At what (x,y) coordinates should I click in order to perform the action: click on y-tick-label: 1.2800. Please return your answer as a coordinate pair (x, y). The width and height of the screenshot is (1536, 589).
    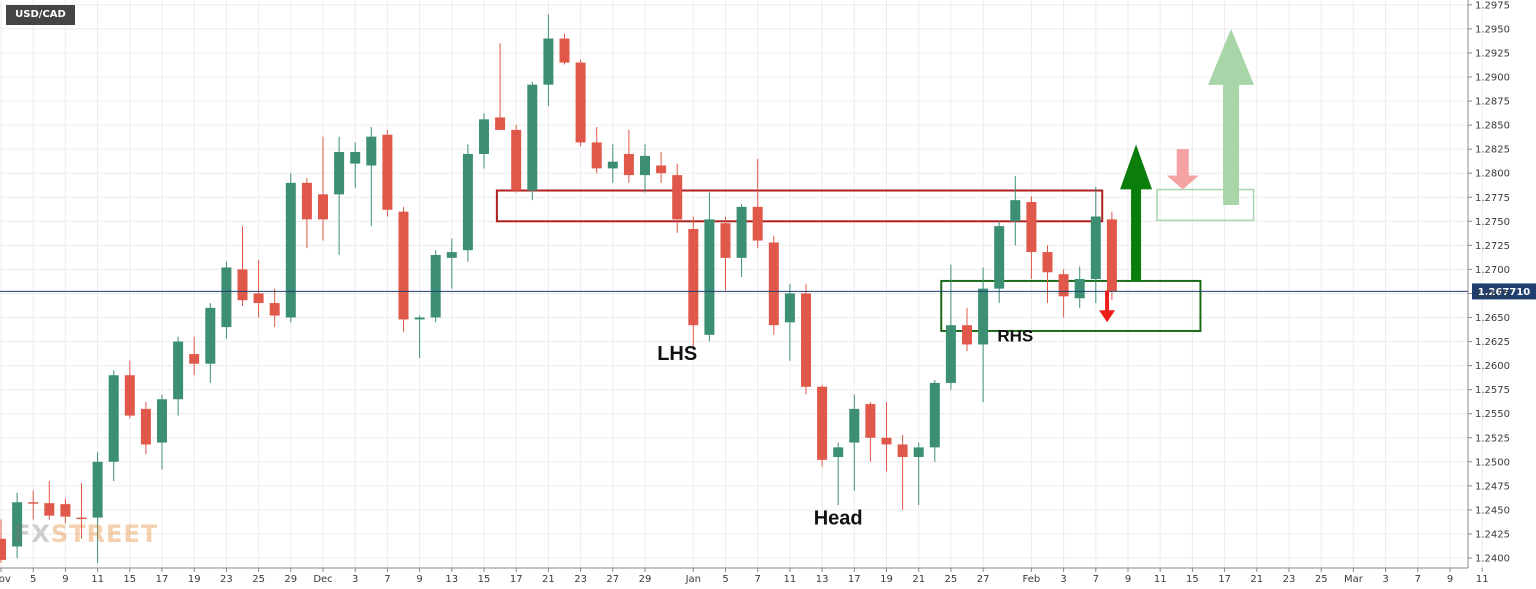
    Looking at the image, I should click on (1492, 174).